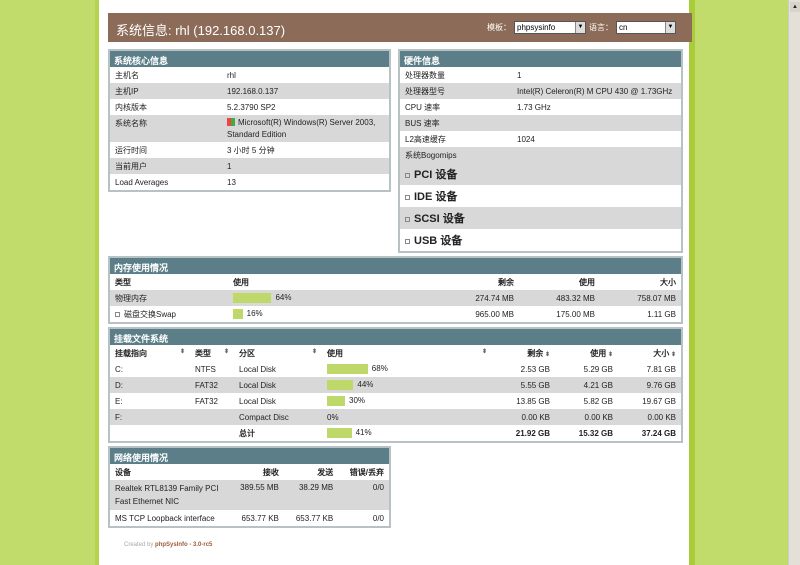  Describe the element at coordinates (333, 314) in the screenshot. I see `usage-cell: 16%` at that location.